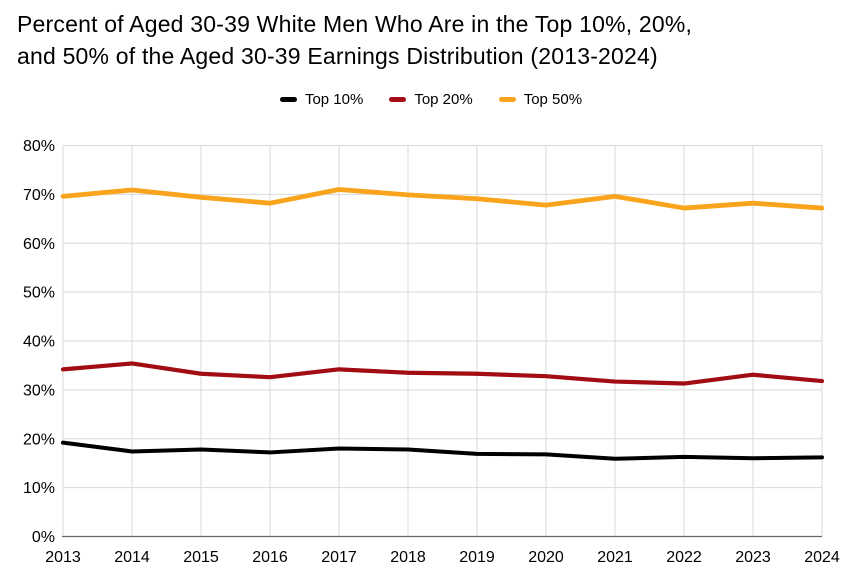  I want to click on x-tick-label: 2013, so click(63, 557).